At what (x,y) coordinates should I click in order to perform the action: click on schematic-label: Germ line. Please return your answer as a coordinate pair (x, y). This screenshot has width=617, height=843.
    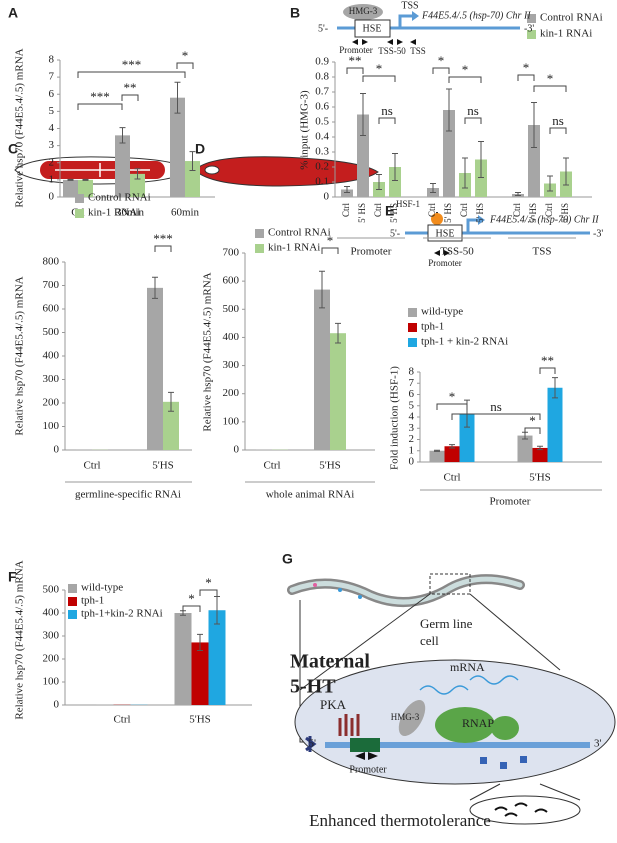
    Looking at the image, I should click on (446, 623).